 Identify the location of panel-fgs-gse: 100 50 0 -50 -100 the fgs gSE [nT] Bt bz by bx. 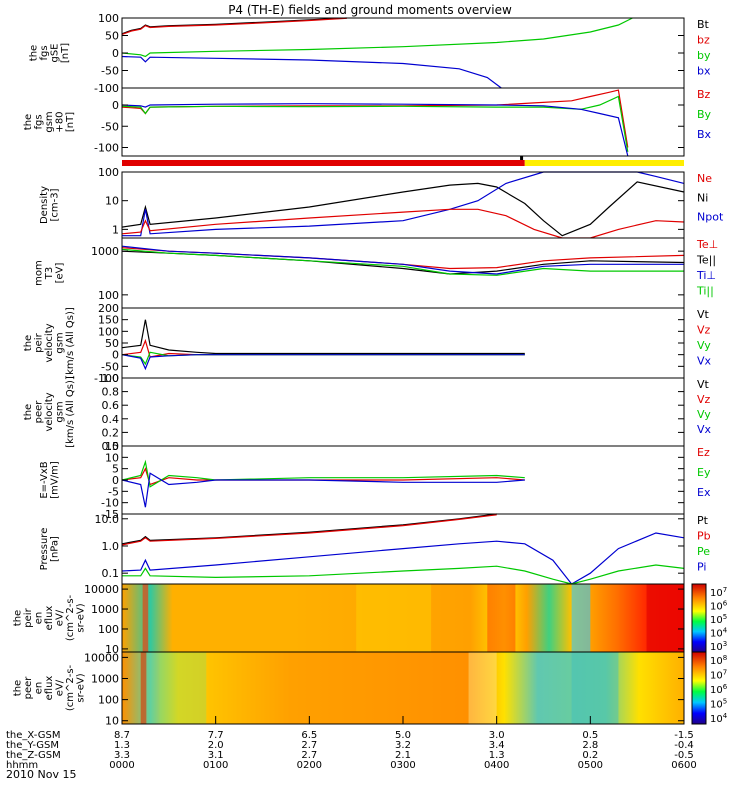
(369, 53).